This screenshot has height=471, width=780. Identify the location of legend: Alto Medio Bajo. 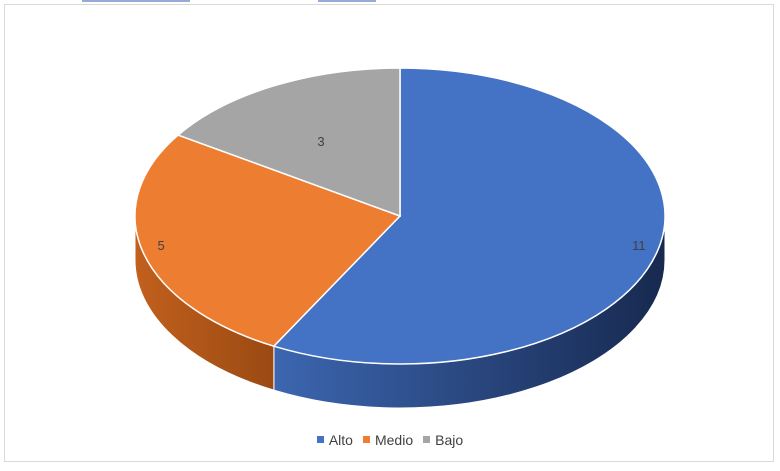
(390, 440).